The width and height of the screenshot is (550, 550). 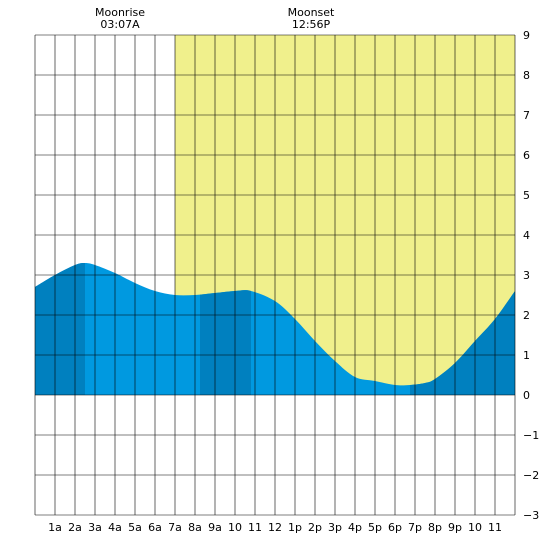 What do you see at coordinates (526, 75) in the screenshot?
I see `y-tick-label: 8` at bounding box center [526, 75].